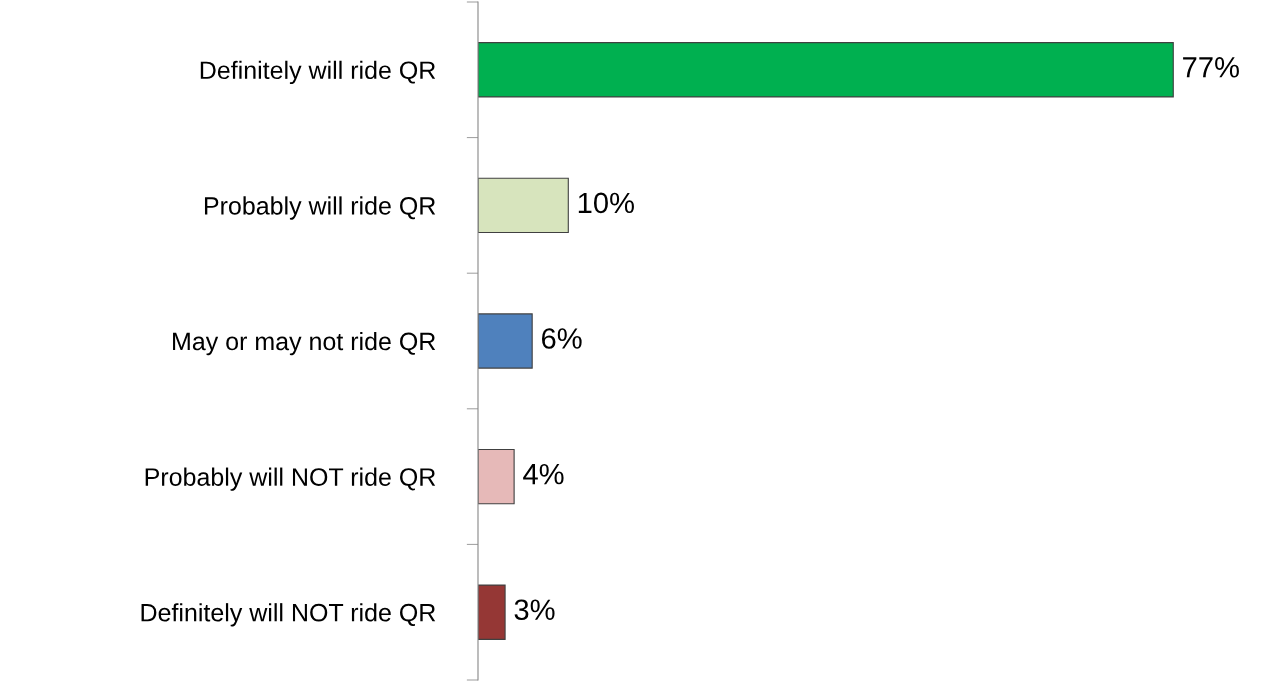 Image resolution: width=1270 pixels, height=682 pixels. What do you see at coordinates (1211, 67) in the screenshot?
I see `data-label: 77%` at bounding box center [1211, 67].